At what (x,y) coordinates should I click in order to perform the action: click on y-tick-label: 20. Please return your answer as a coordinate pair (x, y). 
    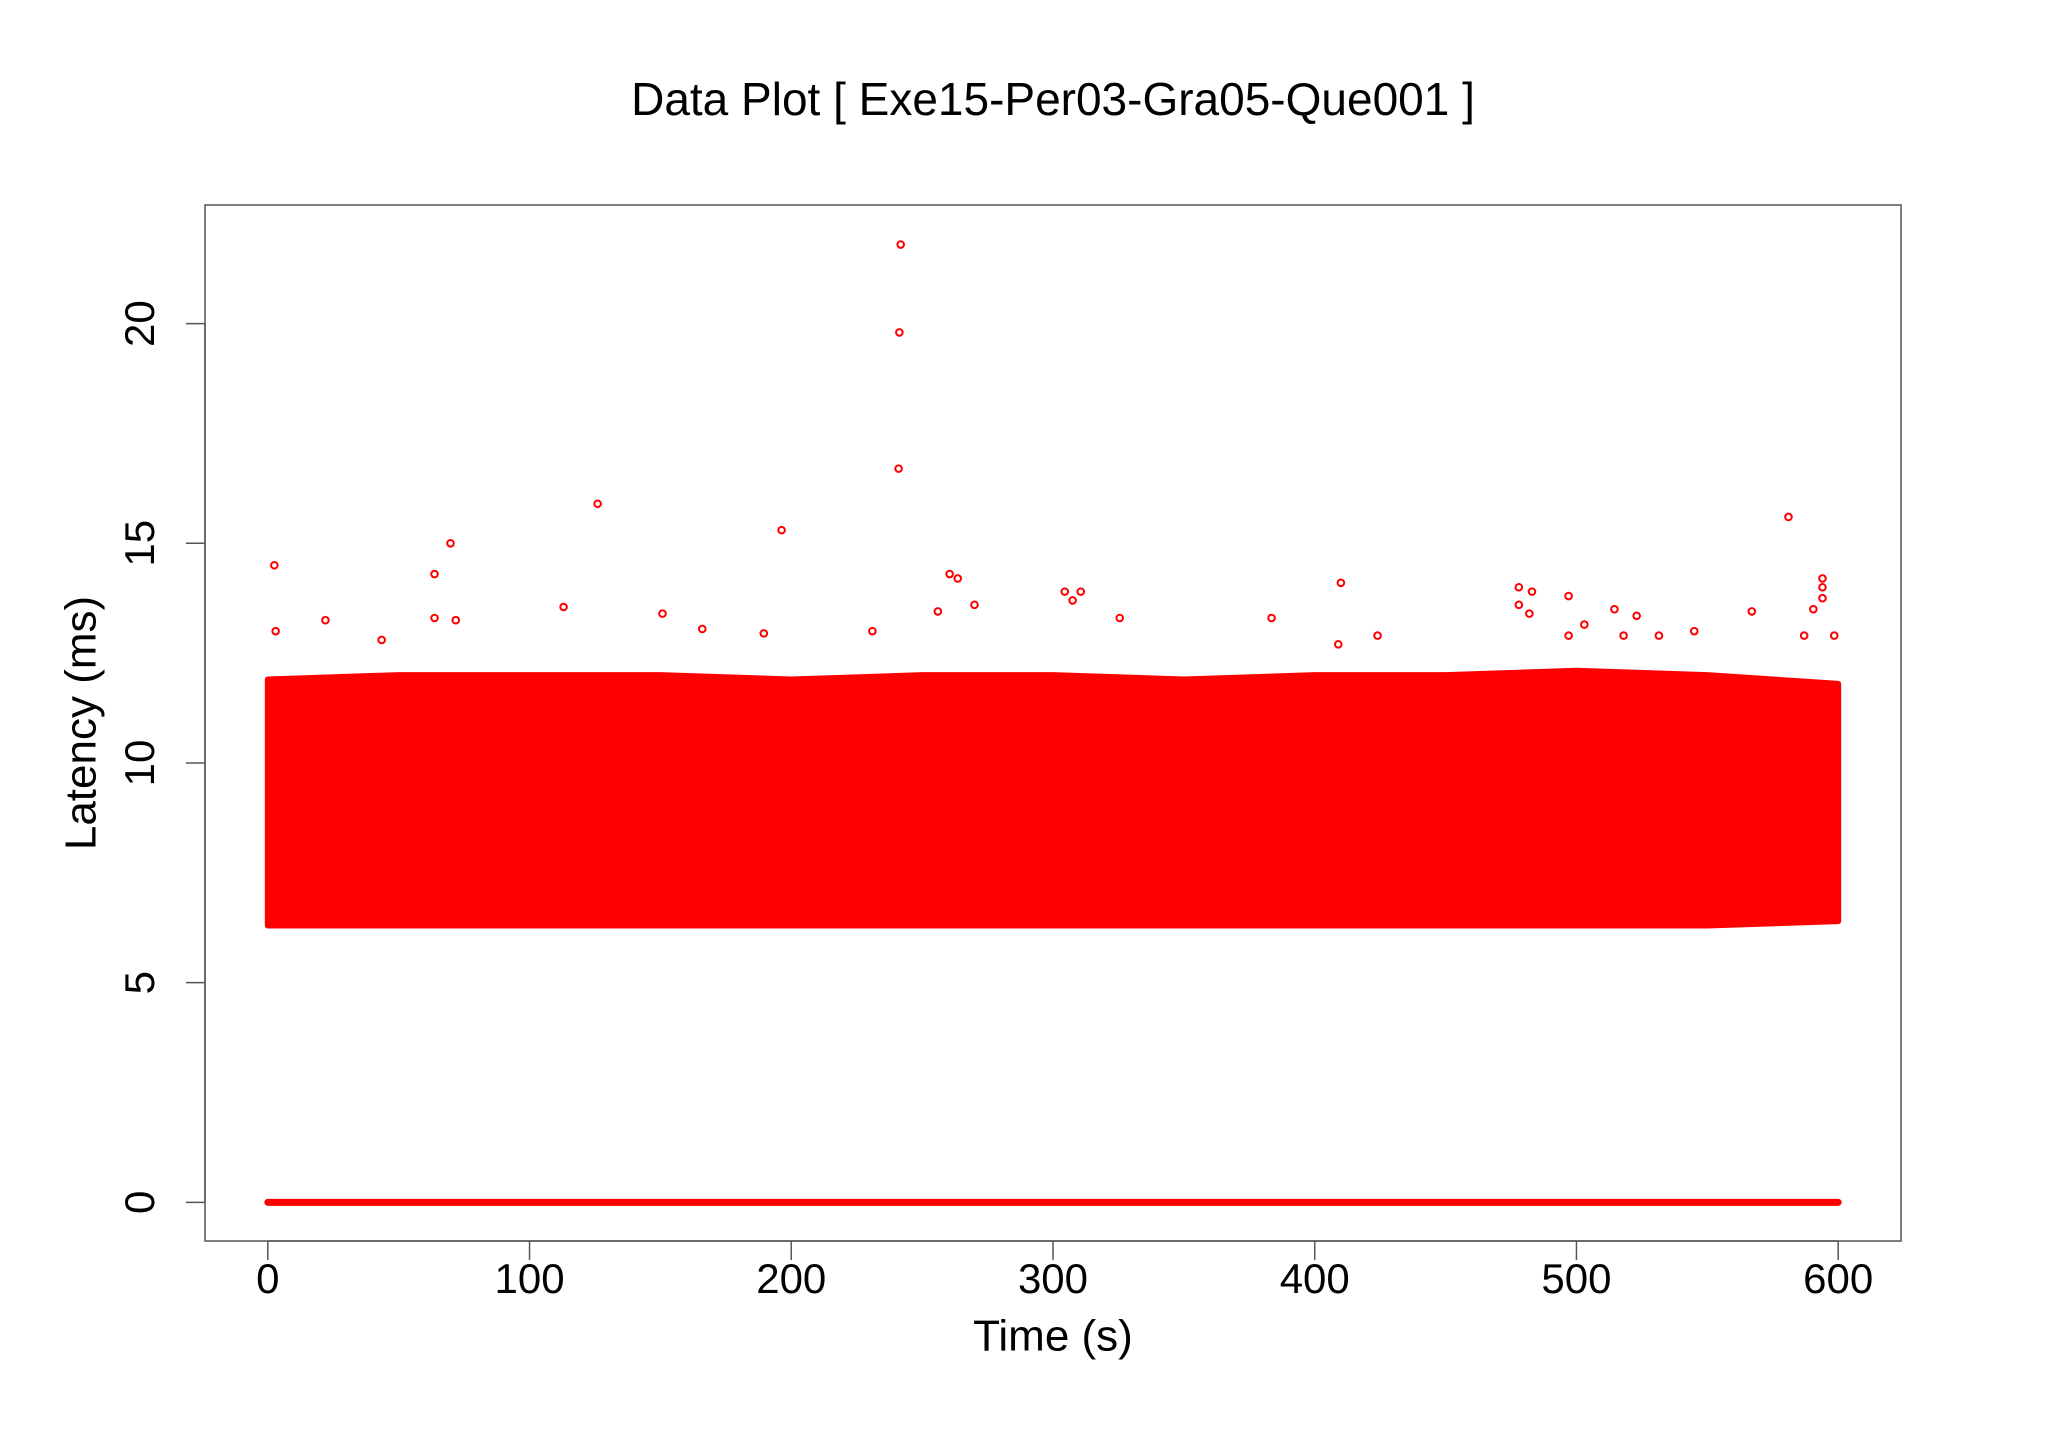
    Looking at the image, I should click on (139, 323).